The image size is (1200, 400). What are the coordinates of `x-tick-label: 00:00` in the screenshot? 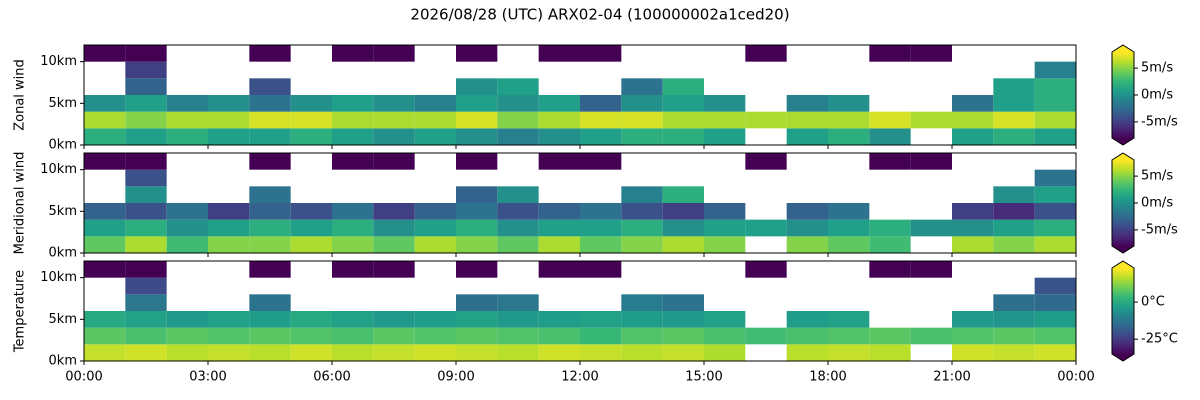 It's located at (1075, 377).